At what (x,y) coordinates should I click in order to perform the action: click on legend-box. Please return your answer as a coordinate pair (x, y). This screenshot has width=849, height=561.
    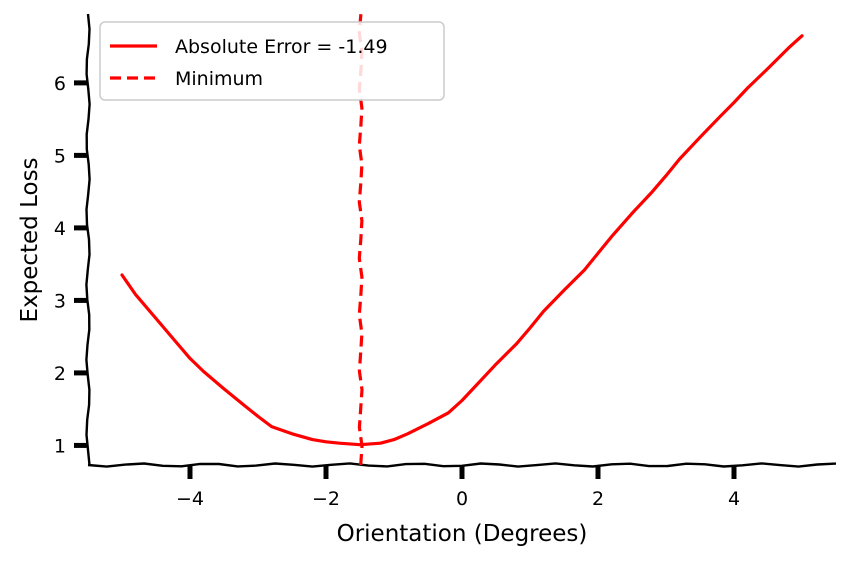
    Looking at the image, I should click on (272, 61).